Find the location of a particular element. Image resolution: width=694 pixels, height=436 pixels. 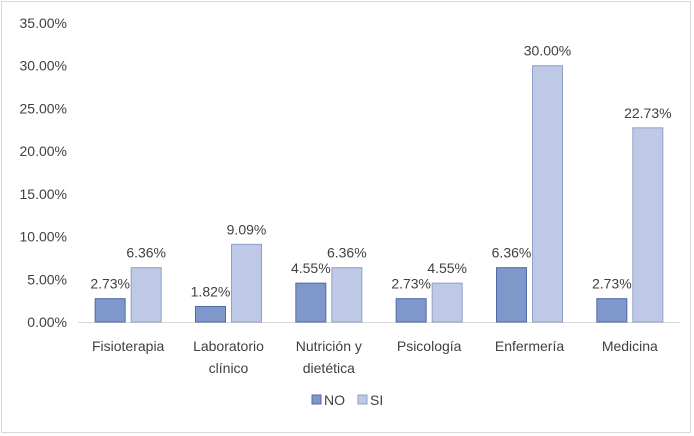

legend-label-si: SI is located at coordinates (376, 400).